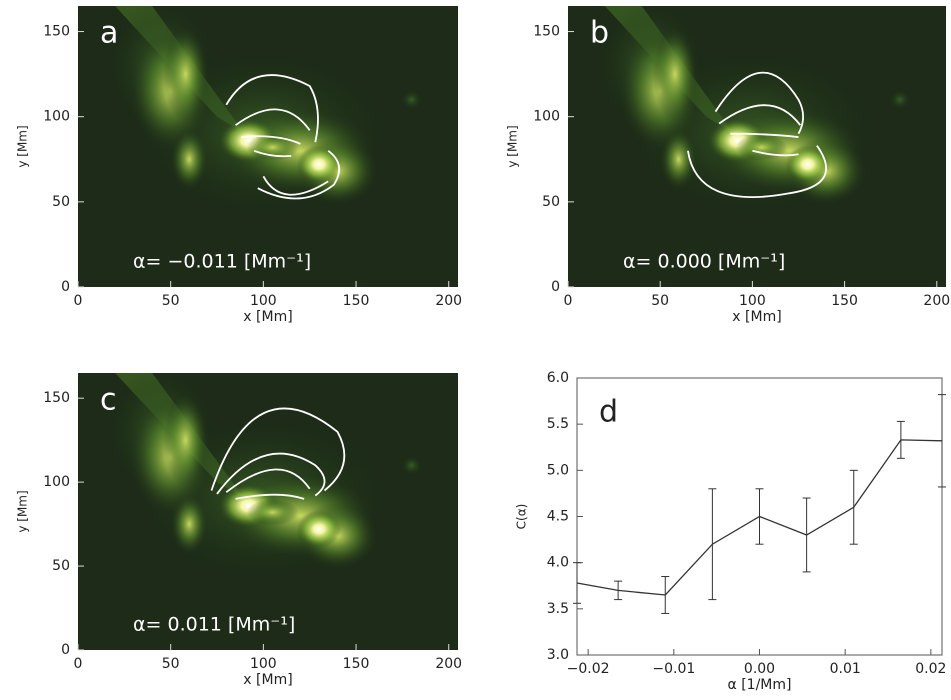 The height and width of the screenshot is (700, 951). I want to click on x-tick-label: 0.02, so click(930, 669).